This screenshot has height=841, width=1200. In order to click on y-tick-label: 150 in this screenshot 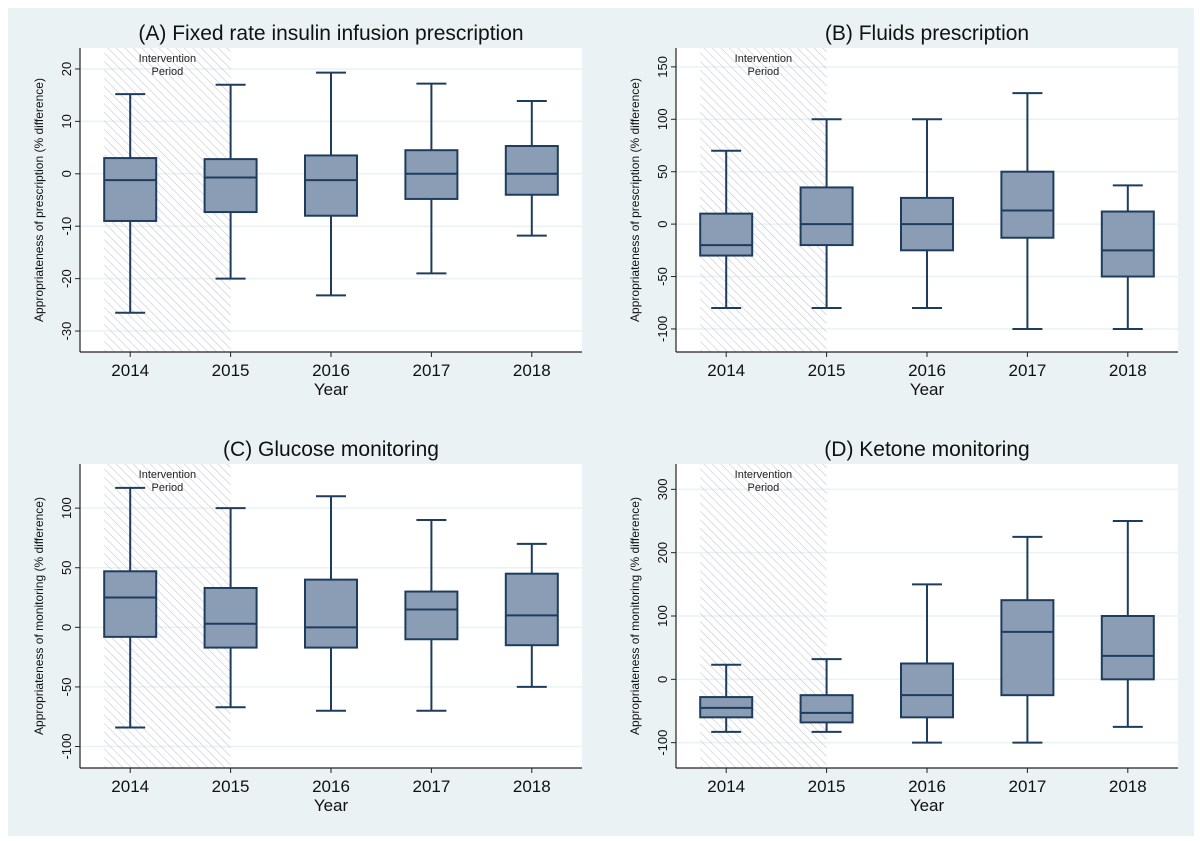, I will do `click(662, 67)`.